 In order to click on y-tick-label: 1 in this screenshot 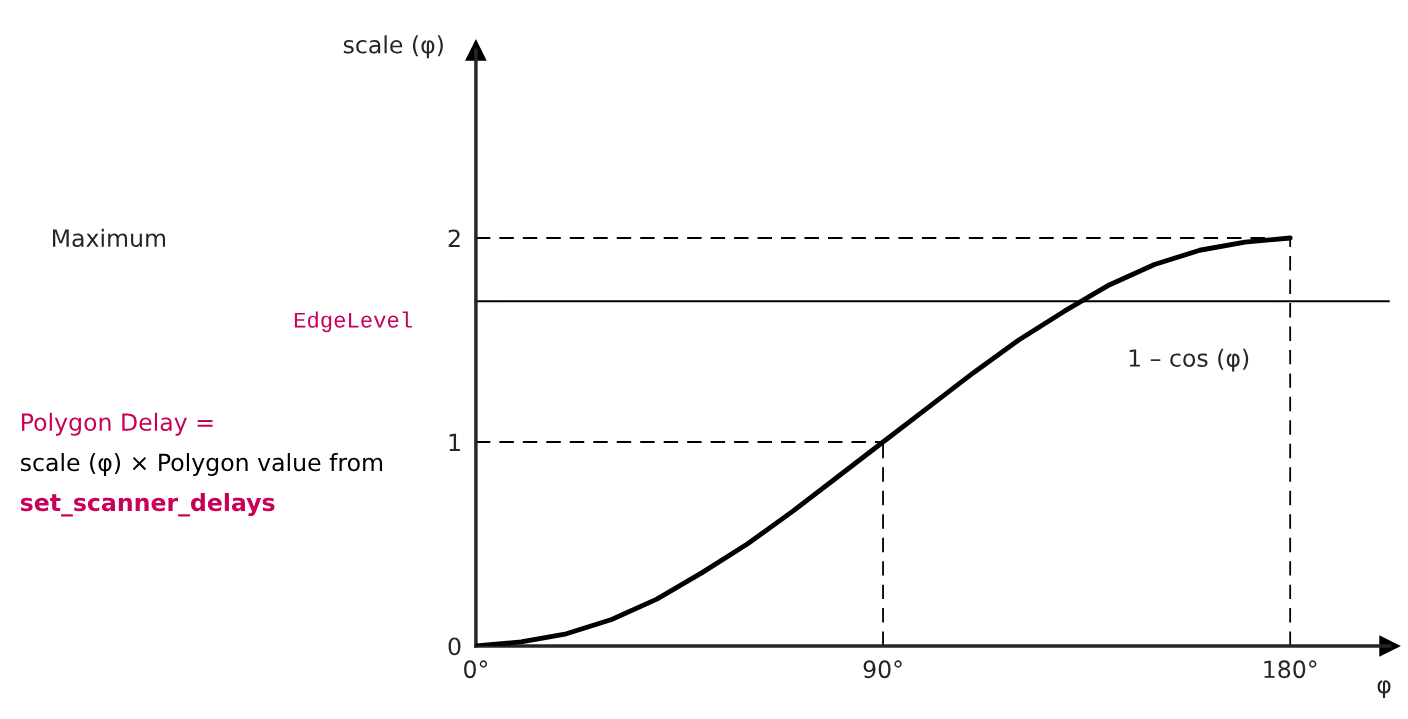, I will do `click(454, 442)`.